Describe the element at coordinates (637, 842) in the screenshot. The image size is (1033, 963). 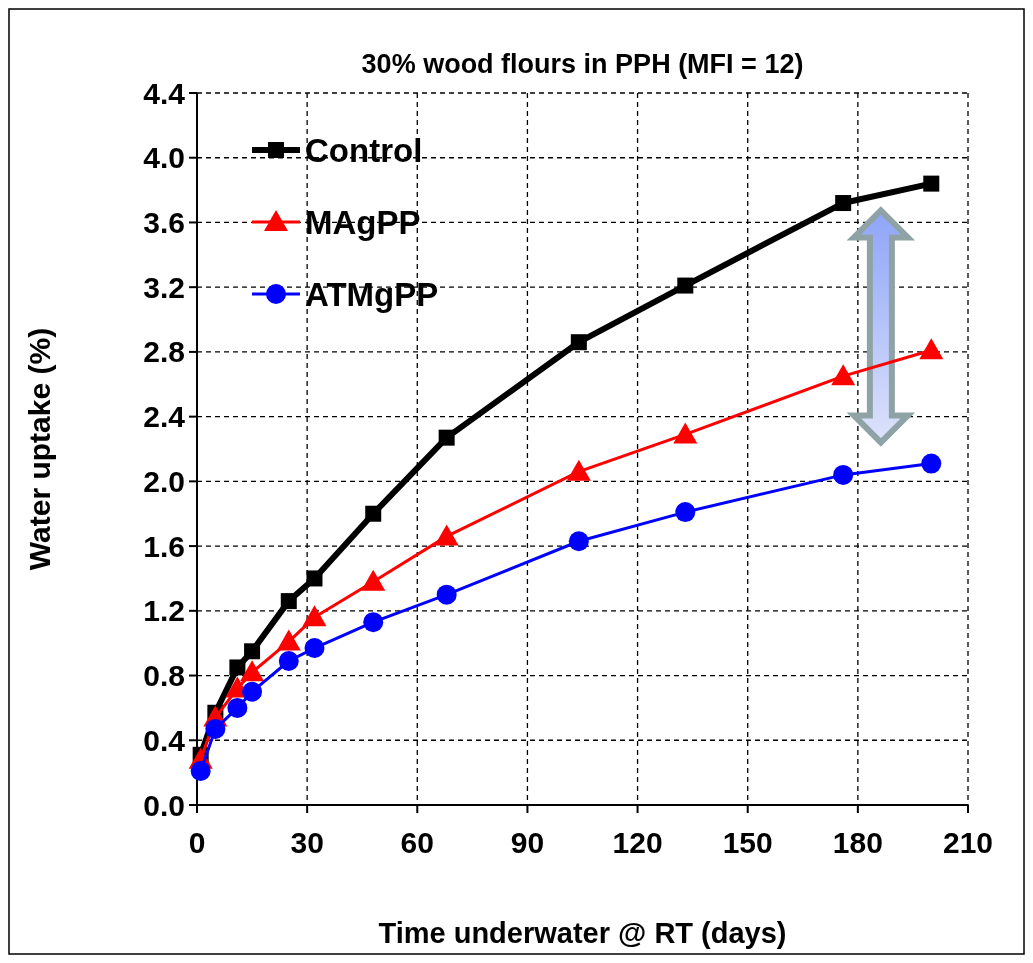
I see `x-tick-label: 120` at that location.